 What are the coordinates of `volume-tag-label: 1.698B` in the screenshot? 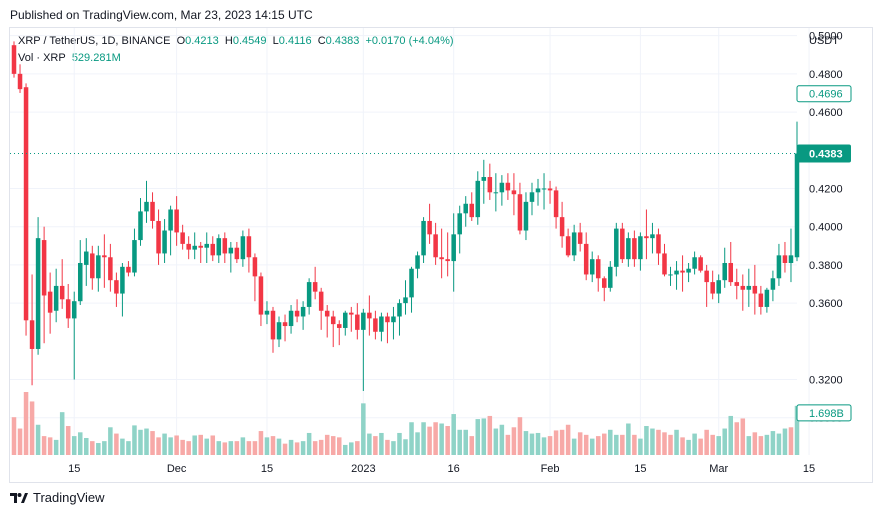 It's located at (826, 414).